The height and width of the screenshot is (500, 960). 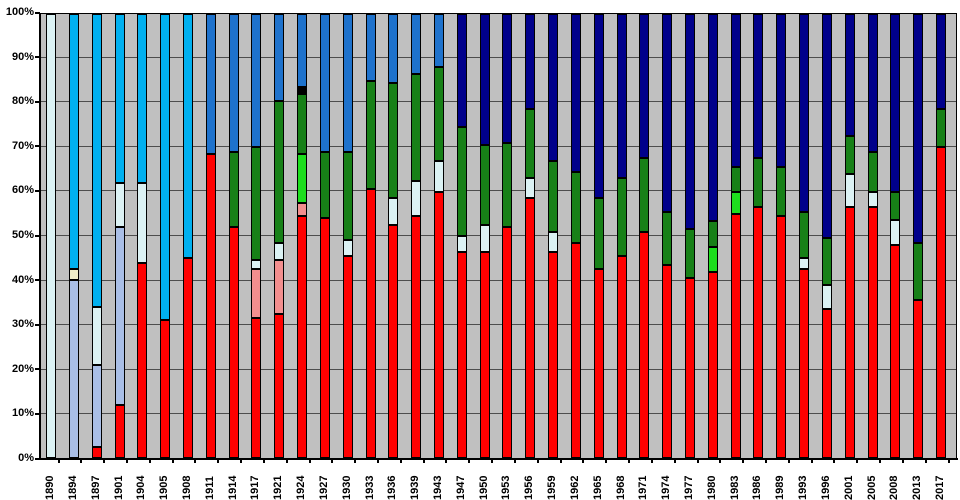 What do you see at coordinates (302, 90) in the screenshot?
I see `bar-segment-black` at bounding box center [302, 90].